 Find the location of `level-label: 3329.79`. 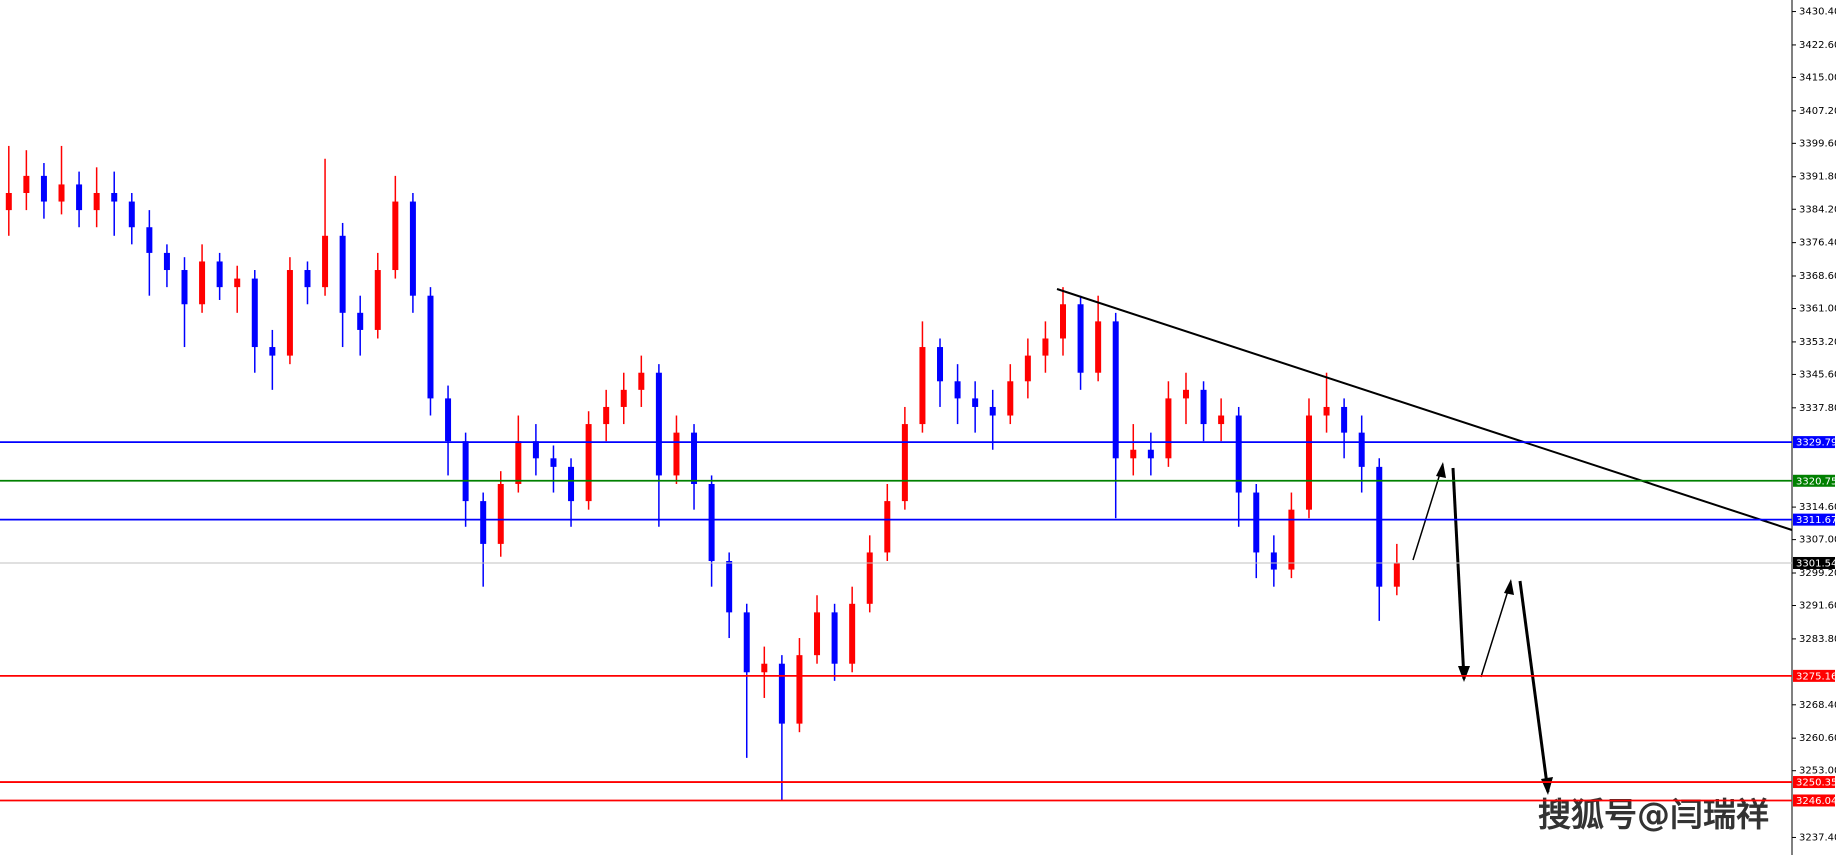

level-label: 3329.79 is located at coordinates (1816, 443).